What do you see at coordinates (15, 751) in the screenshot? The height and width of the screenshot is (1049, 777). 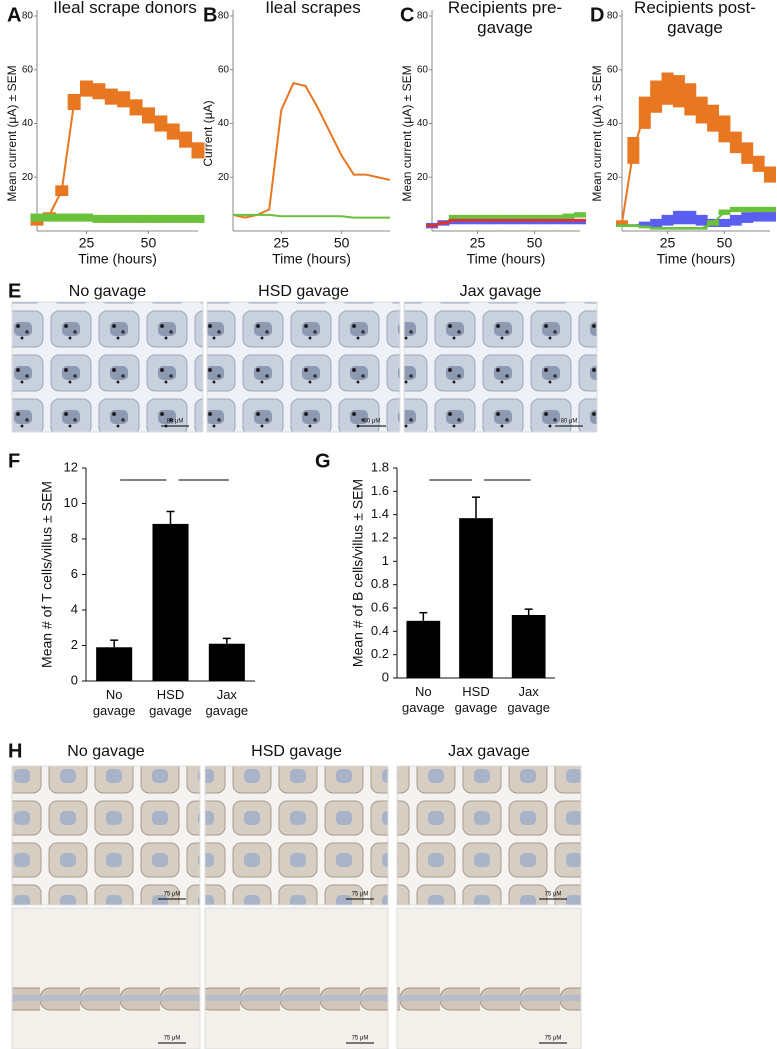 I see `panel-letter: H` at bounding box center [15, 751].